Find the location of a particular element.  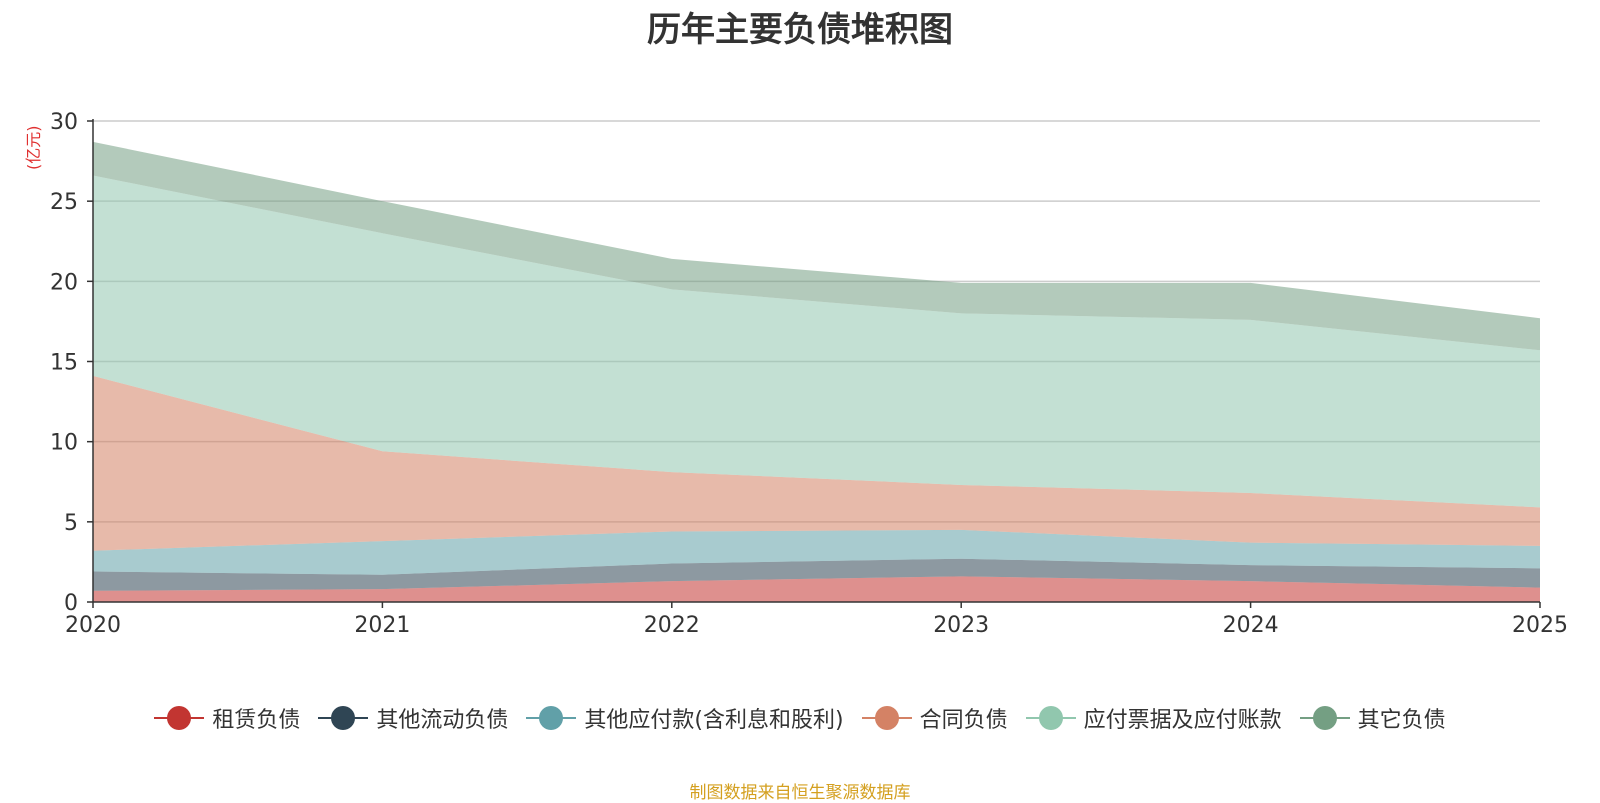

legend: 租赁负债 其他流动负债 其他应付款(含利息和股利) 合同负债 应付票据及应付账款 其它负债 is located at coordinates (800, 718).